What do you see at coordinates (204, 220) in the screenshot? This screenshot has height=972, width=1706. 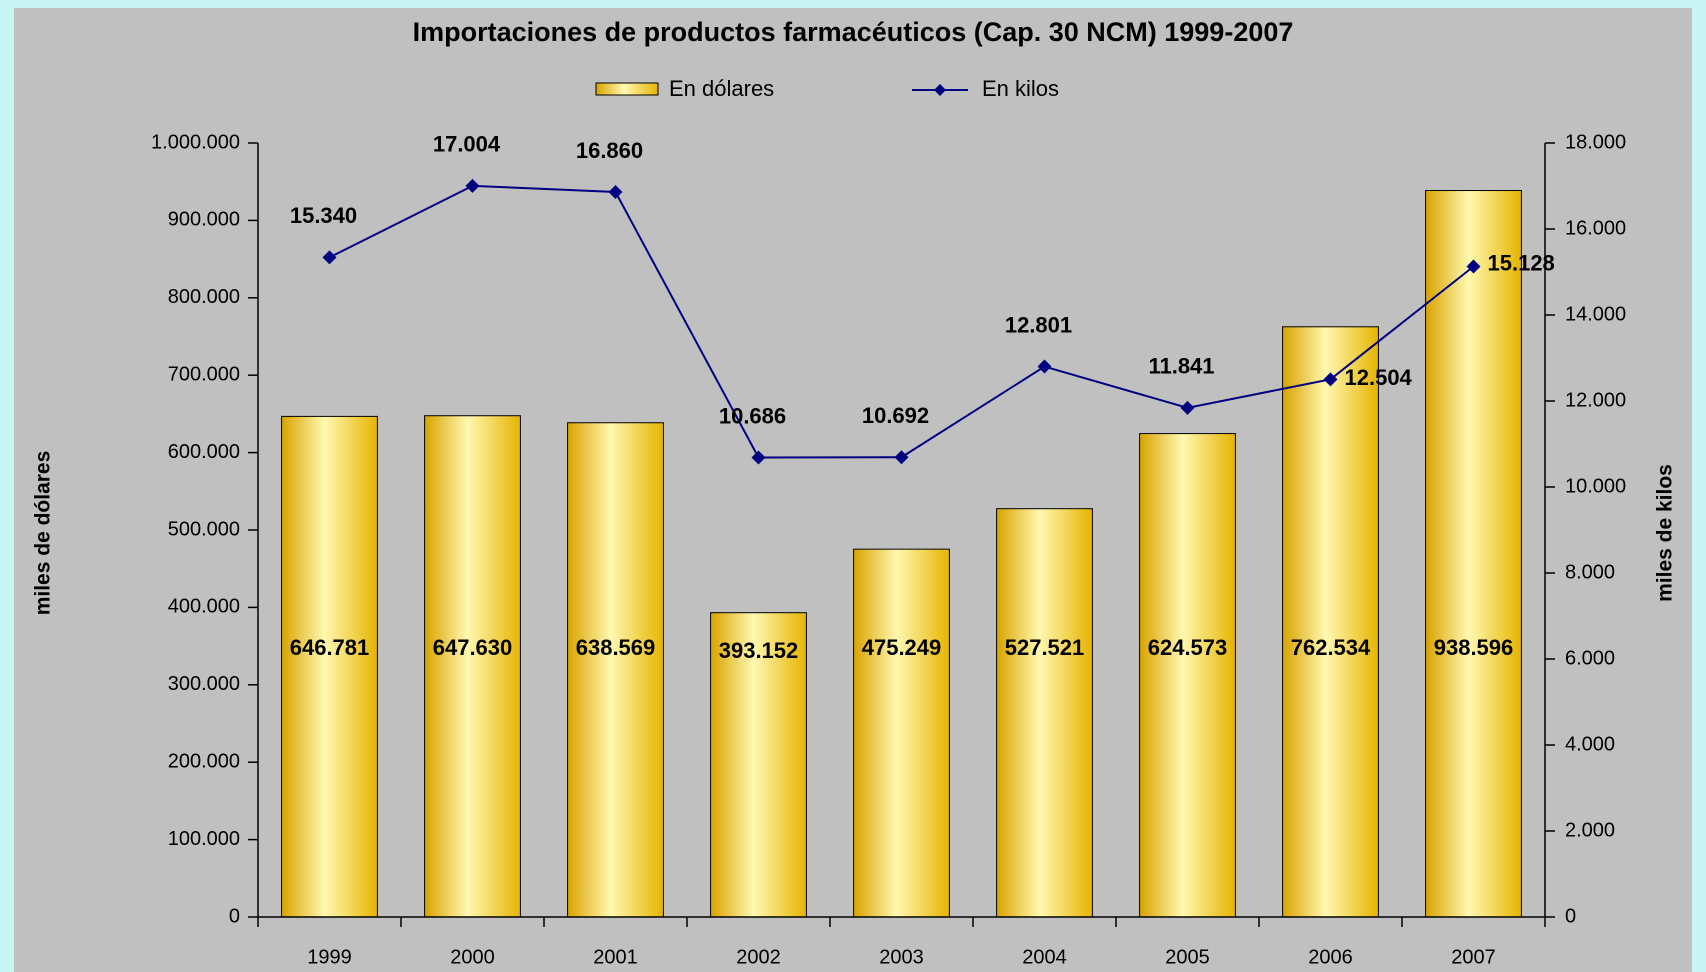 I see `y-tick-label: 900.000` at bounding box center [204, 220].